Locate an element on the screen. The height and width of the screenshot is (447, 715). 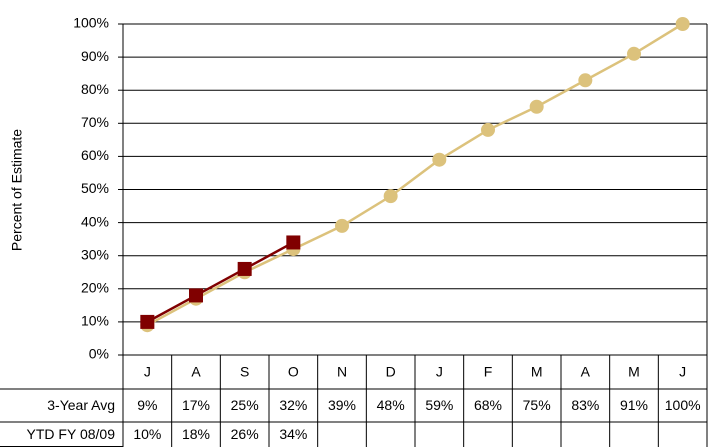
x-tick-label: F is located at coordinates (488, 372).